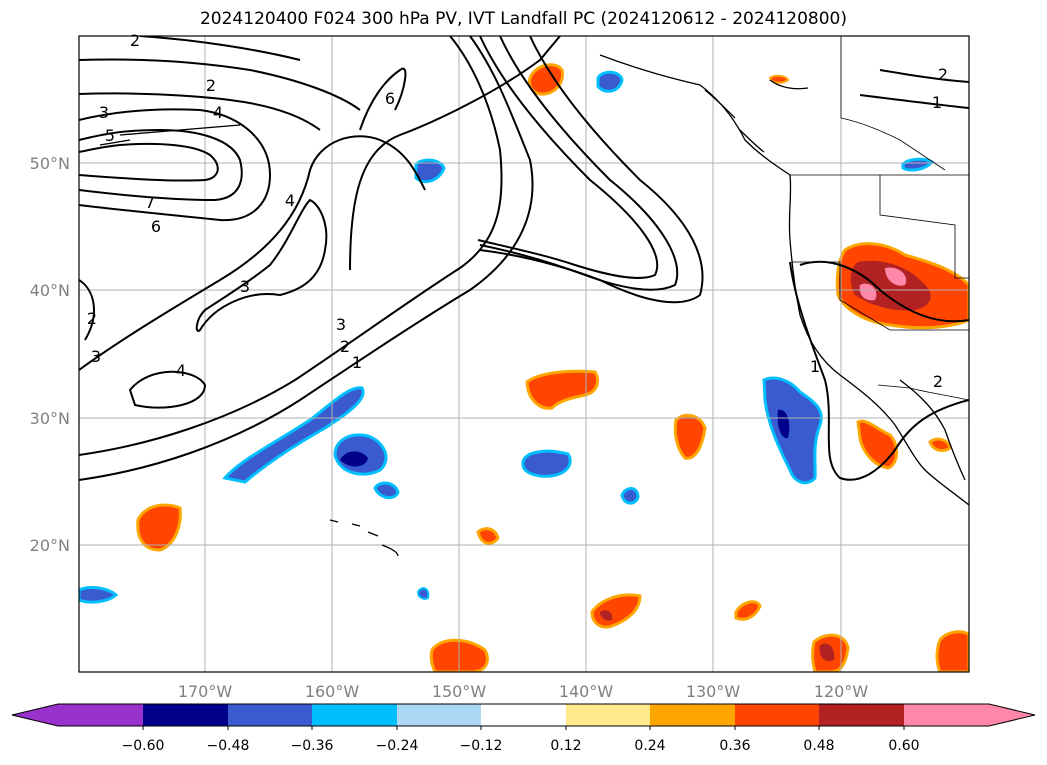  Describe the element at coordinates (332, 691) in the screenshot. I see `lon-label: 160°W` at that location.